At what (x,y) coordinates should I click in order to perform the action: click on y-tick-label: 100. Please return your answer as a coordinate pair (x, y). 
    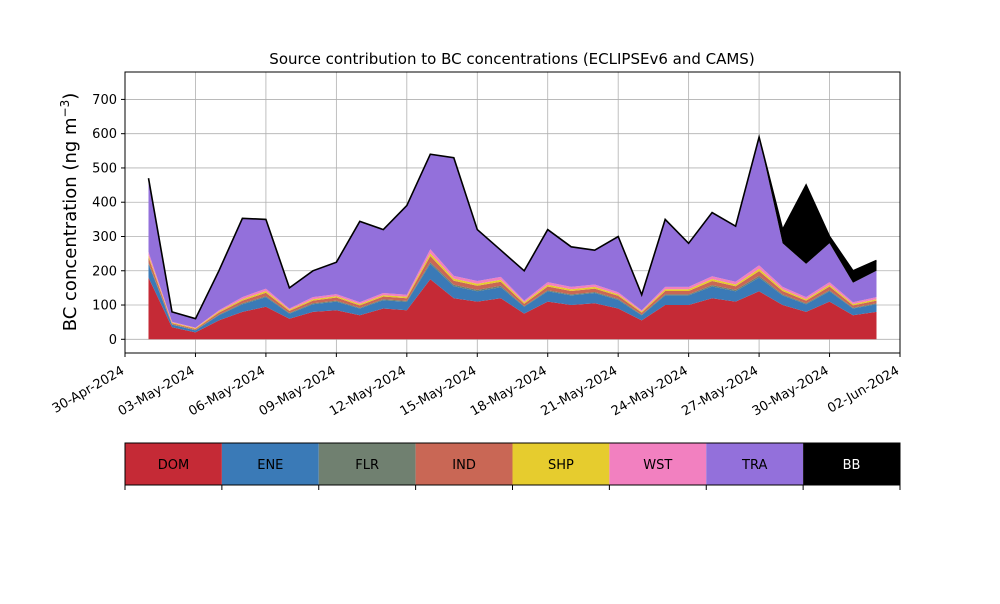
    Looking at the image, I should click on (104, 306).